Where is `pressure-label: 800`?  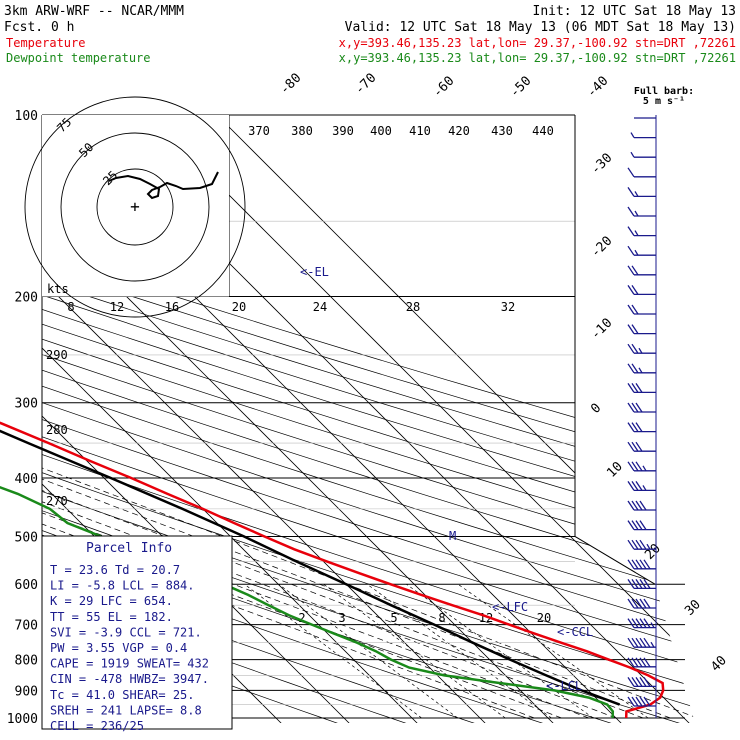
pressure-label: 800 is located at coordinates (26, 661).